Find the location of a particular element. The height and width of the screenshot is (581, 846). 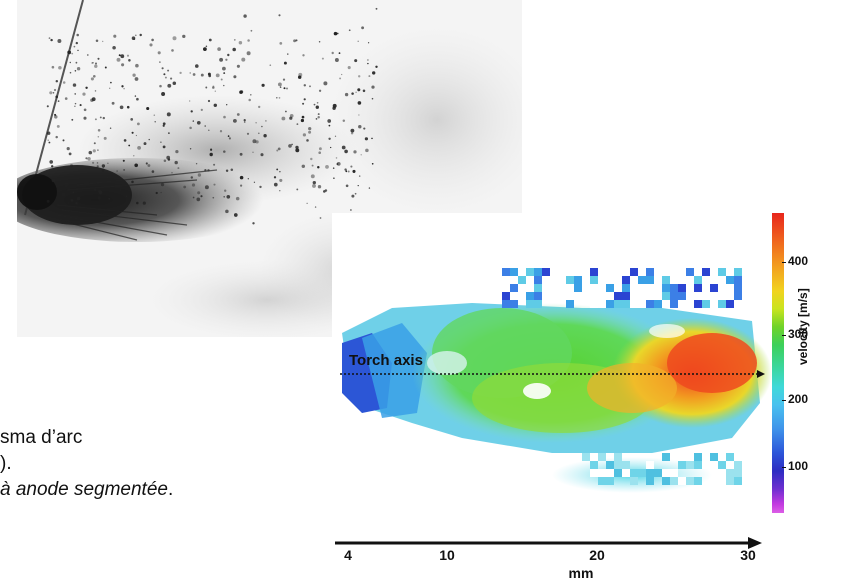

caption-italic-text: à anode segmentée is located at coordinates (84, 489).